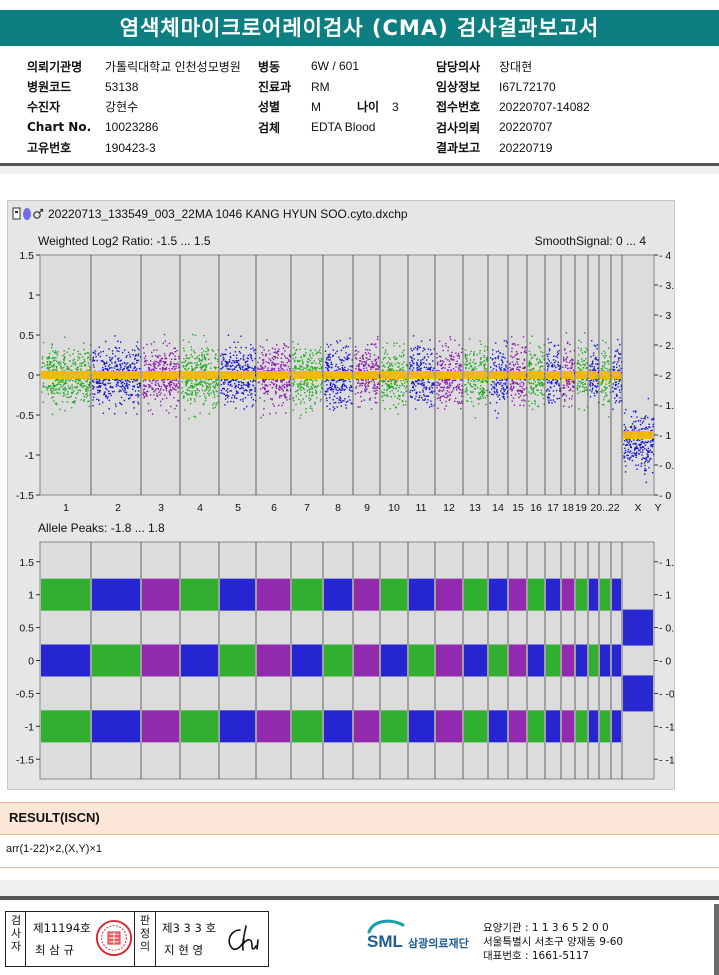  Describe the element at coordinates (328, 97) in the screenshot. I see `info-col-2: 병동 6W / 601 진료과 RM 성별 M 나이 3 검체 EDTA Blood` at that location.